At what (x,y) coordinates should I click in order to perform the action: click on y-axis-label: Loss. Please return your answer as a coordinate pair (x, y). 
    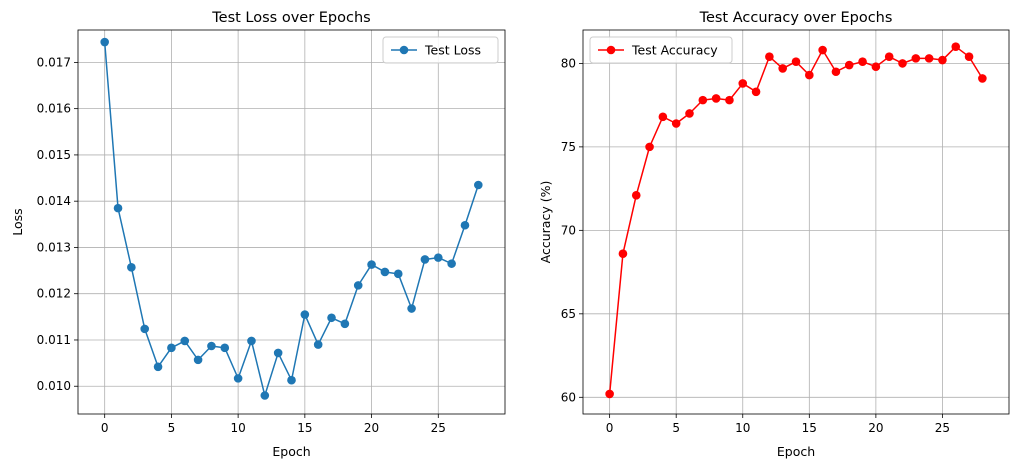
    Looking at the image, I should click on (17, 221).